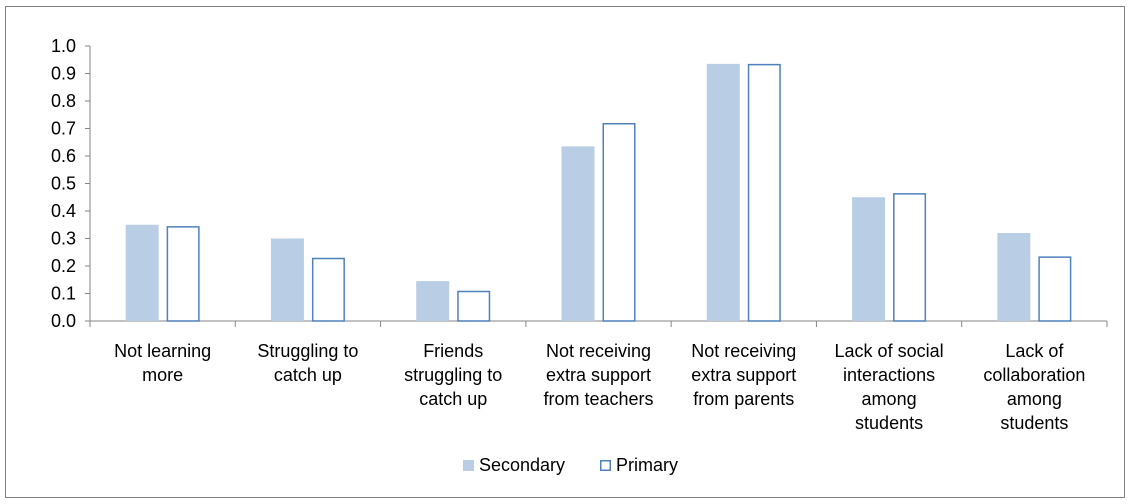  What do you see at coordinates (63, 239) in the screenshot?
I see `y-tick-label: 0.3` at bounding box center [63, 239].